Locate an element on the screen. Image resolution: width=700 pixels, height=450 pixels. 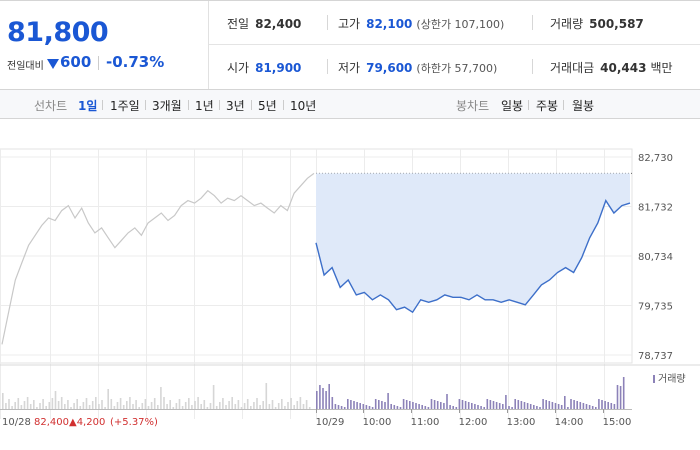
tab-3y: 3년 is located at coordinates (235, 106).